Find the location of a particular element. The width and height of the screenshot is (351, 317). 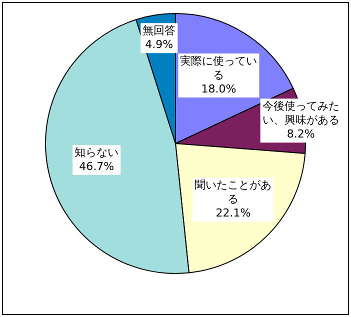

slice-label: 無回答 is located at coordinates (159, 31).